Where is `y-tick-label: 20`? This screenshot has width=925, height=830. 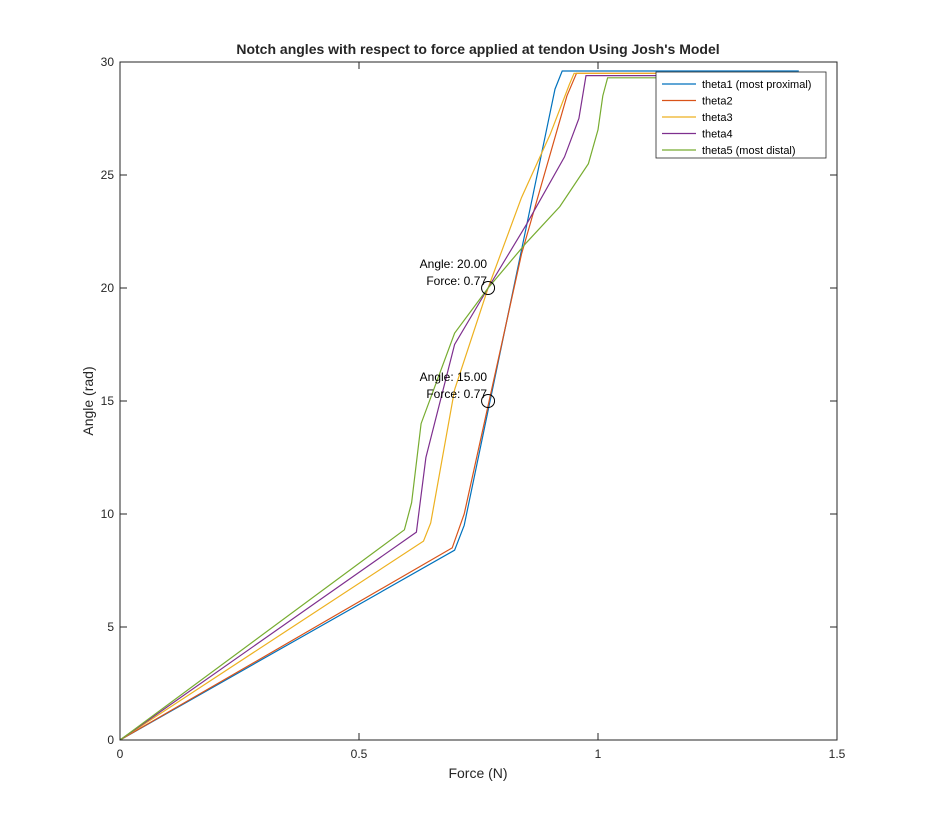 y-tick-label: 20 is located at coordinates (108, 288).